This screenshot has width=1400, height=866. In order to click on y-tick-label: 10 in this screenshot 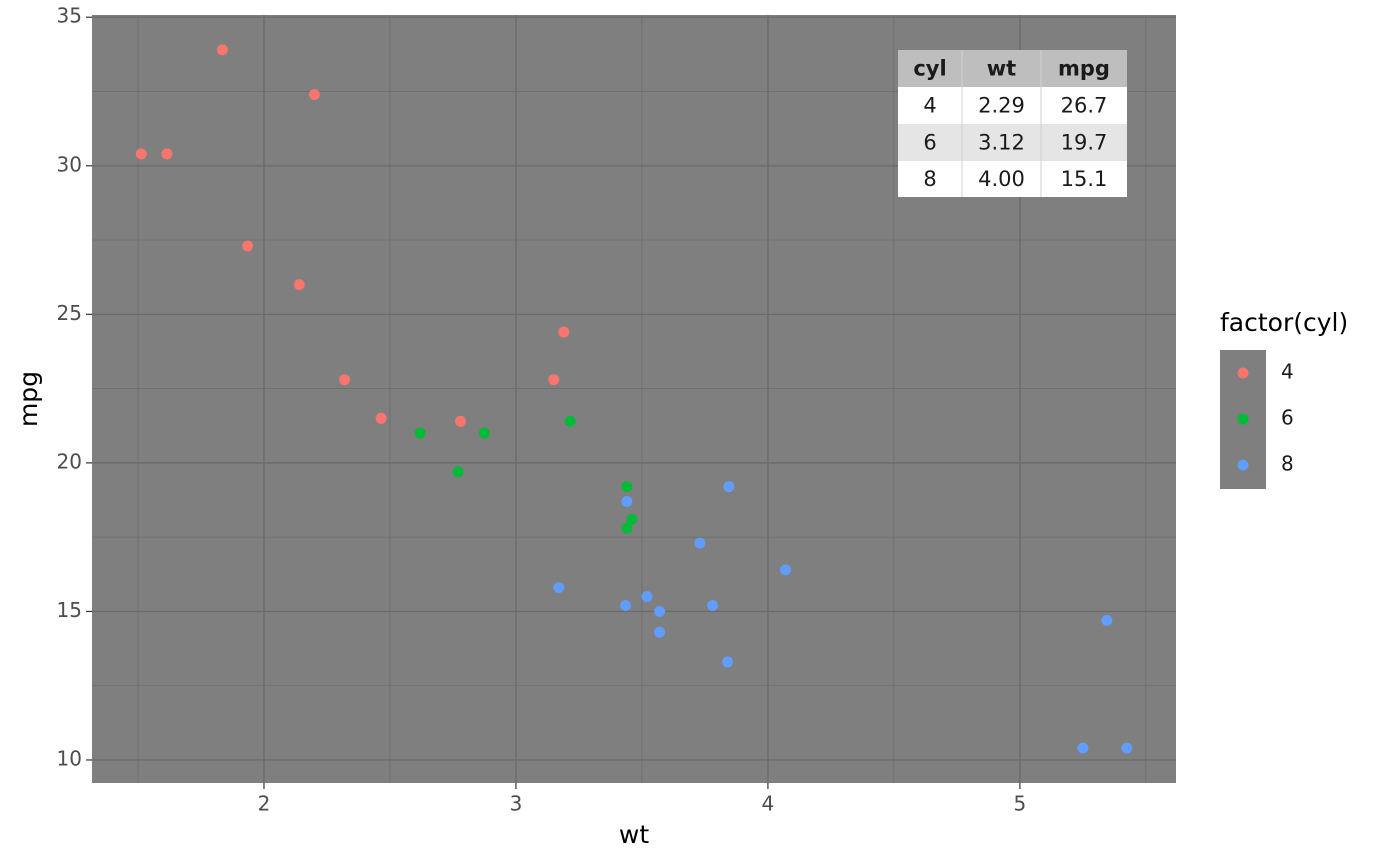, I will do `click(69, 758)`.